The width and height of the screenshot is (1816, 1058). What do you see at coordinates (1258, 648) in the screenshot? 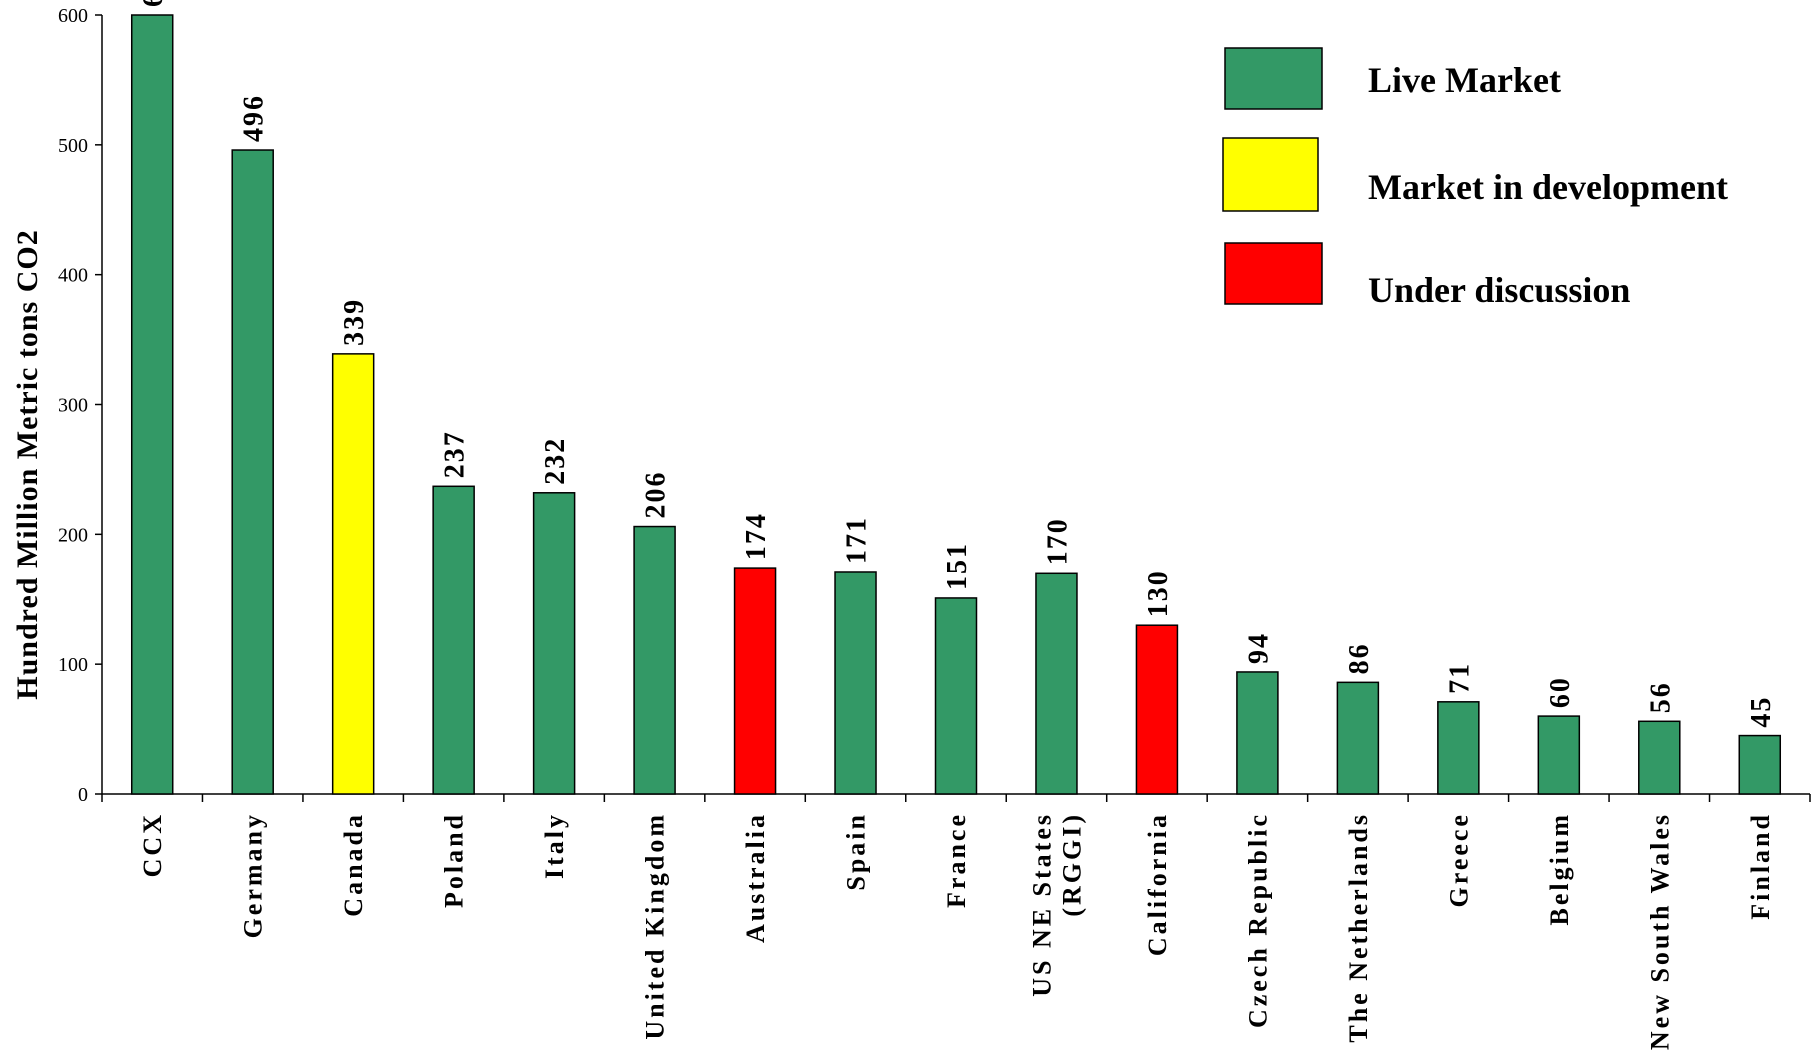
I see `bar-value-label: 94` at bounding box center [1258, 648].